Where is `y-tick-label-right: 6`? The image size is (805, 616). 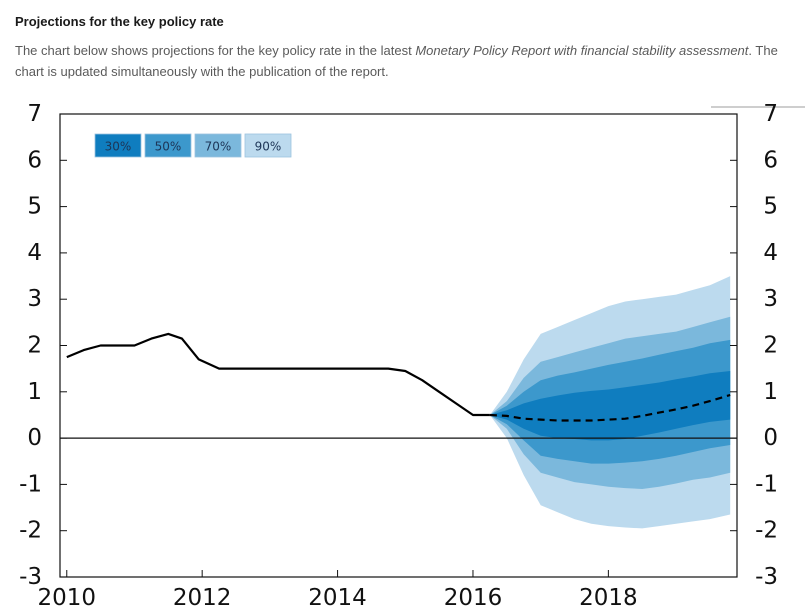
y-tick-label-right: 6 is located at coordinates (770, 160).